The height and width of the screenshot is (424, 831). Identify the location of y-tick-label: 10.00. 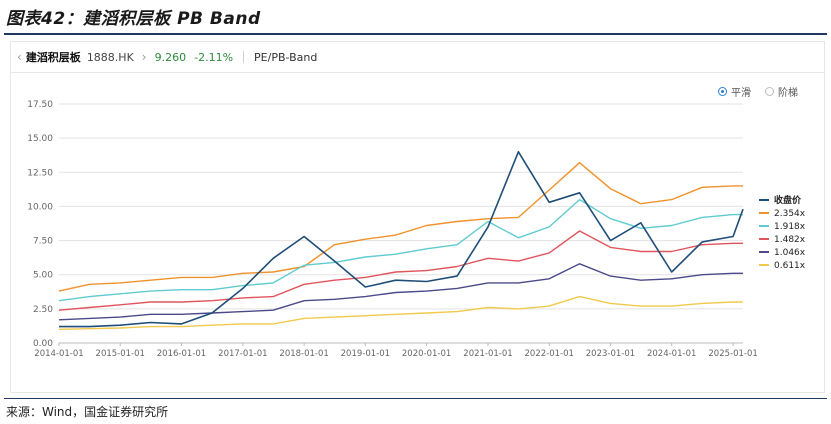
(40, 207).